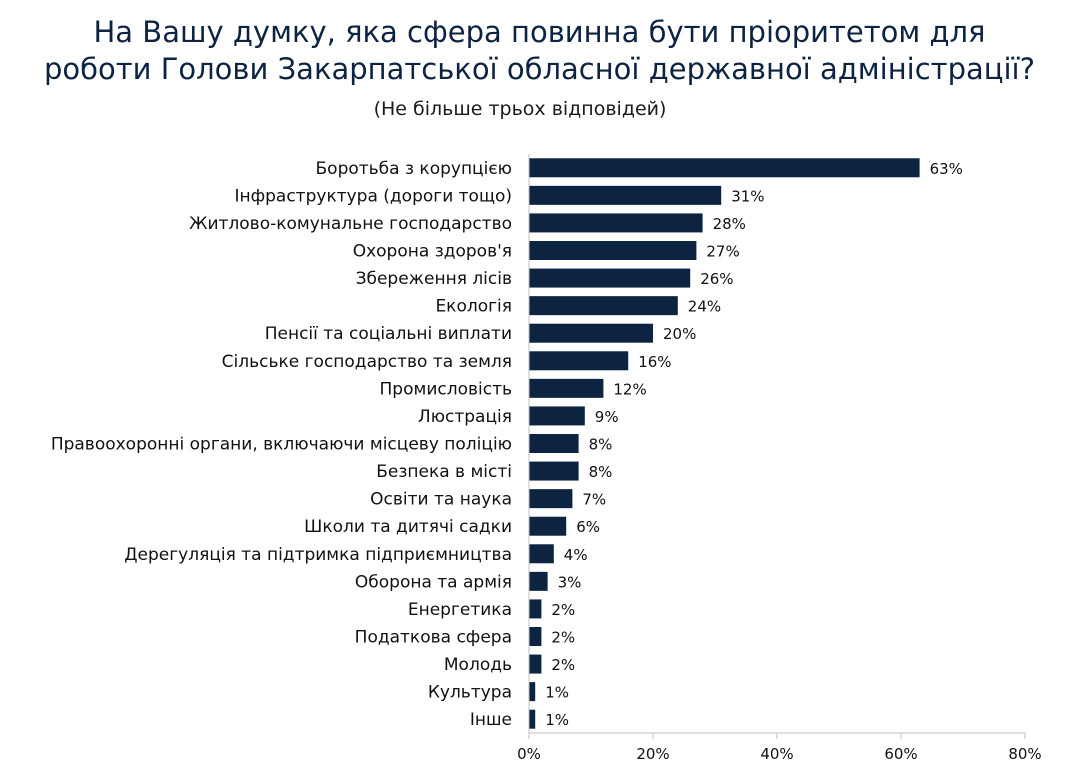 The width and height of the screenshot is (1079, 779). I want to click on x-tick-label: 20%, so click(652, 754).